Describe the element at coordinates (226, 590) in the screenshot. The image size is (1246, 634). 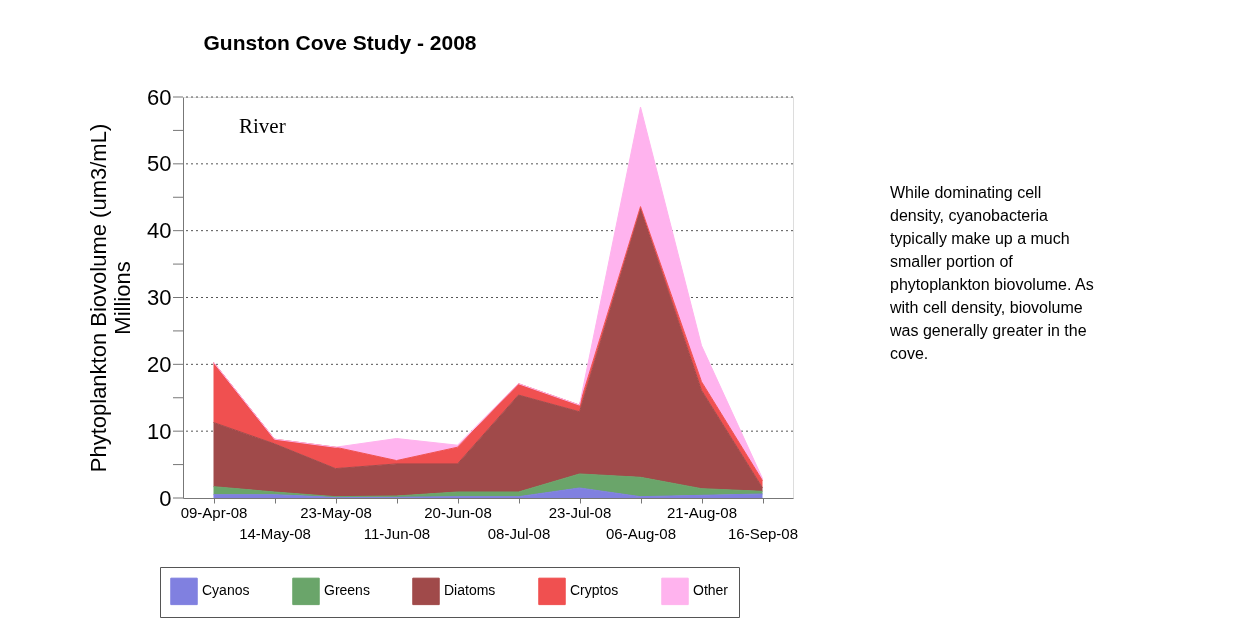
I see `legend-label: Cyanos` at that location.